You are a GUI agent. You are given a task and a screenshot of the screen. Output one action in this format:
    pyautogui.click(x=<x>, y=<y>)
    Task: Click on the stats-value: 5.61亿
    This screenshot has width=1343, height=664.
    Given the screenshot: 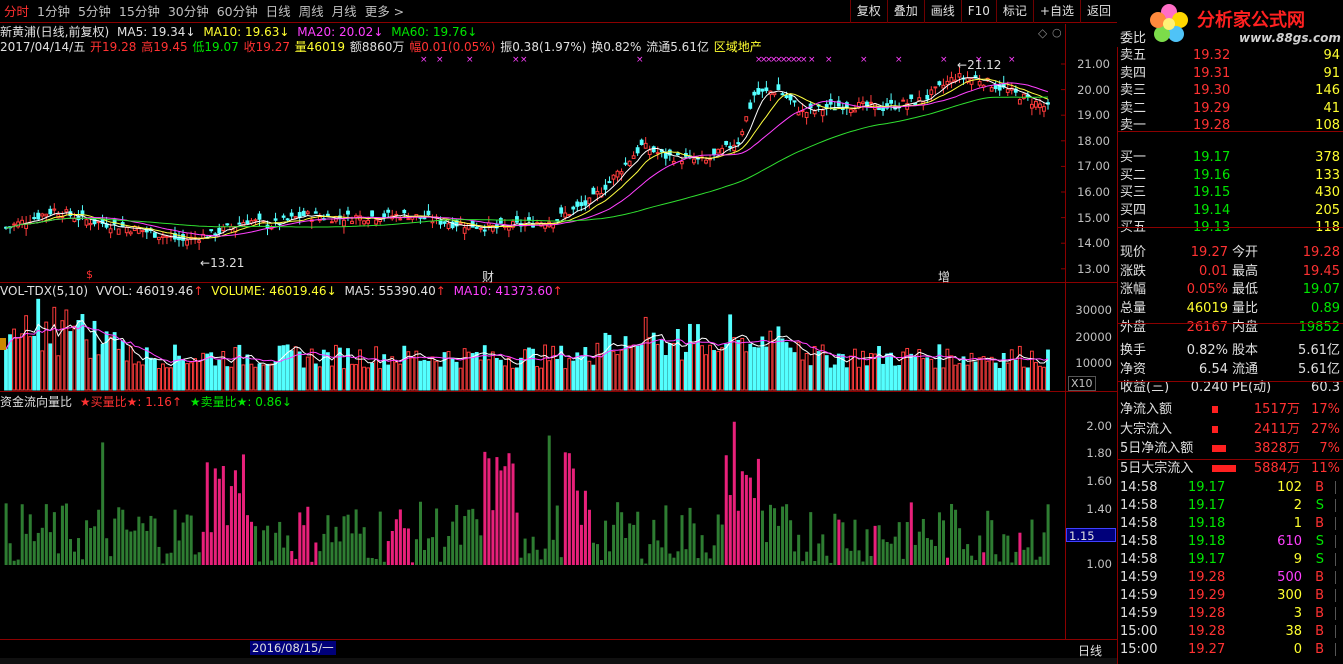 What is the action you would take?
    pyautogui.click(x=1319, y=350)
    